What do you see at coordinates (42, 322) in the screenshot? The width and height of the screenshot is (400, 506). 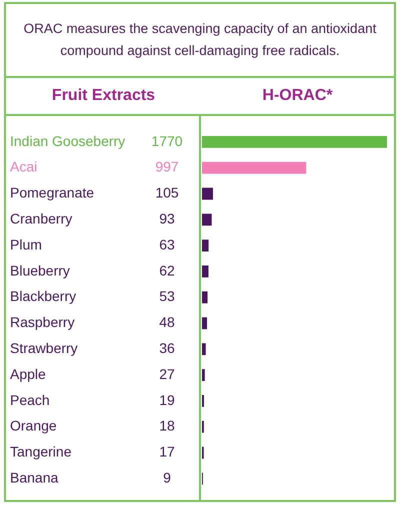 I see `y-tick-label: Raspberry` at bounding box center [42, 322].